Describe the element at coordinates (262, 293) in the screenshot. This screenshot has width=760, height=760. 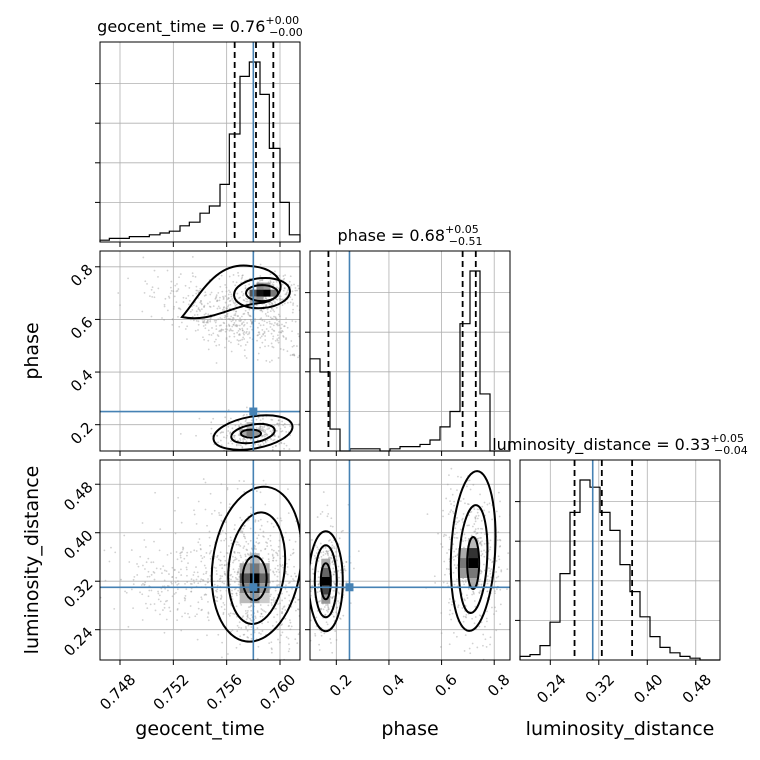
I see `contour-inner` at that location.